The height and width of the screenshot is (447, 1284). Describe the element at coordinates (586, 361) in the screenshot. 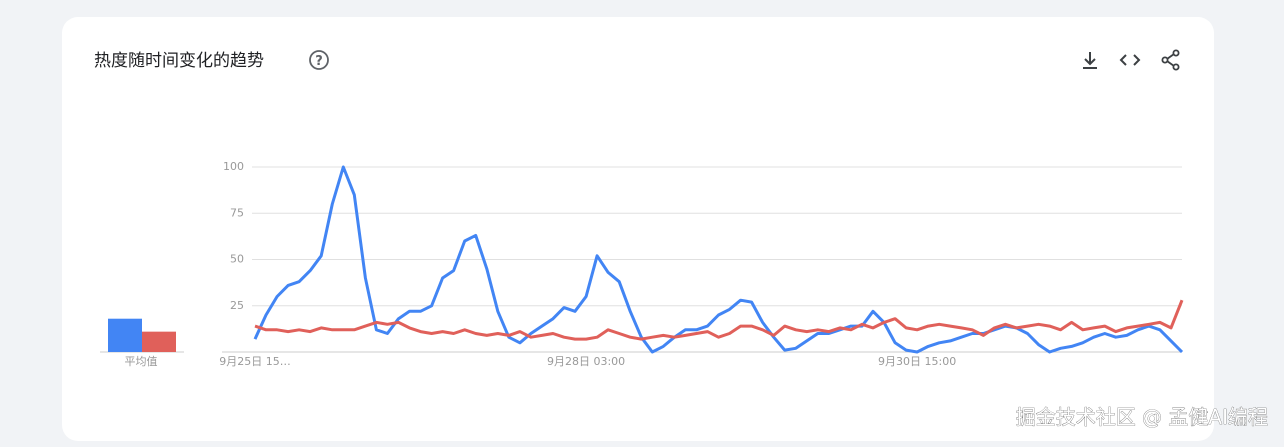

I see `x-tick-label: 9月28日 03:00` at that location.